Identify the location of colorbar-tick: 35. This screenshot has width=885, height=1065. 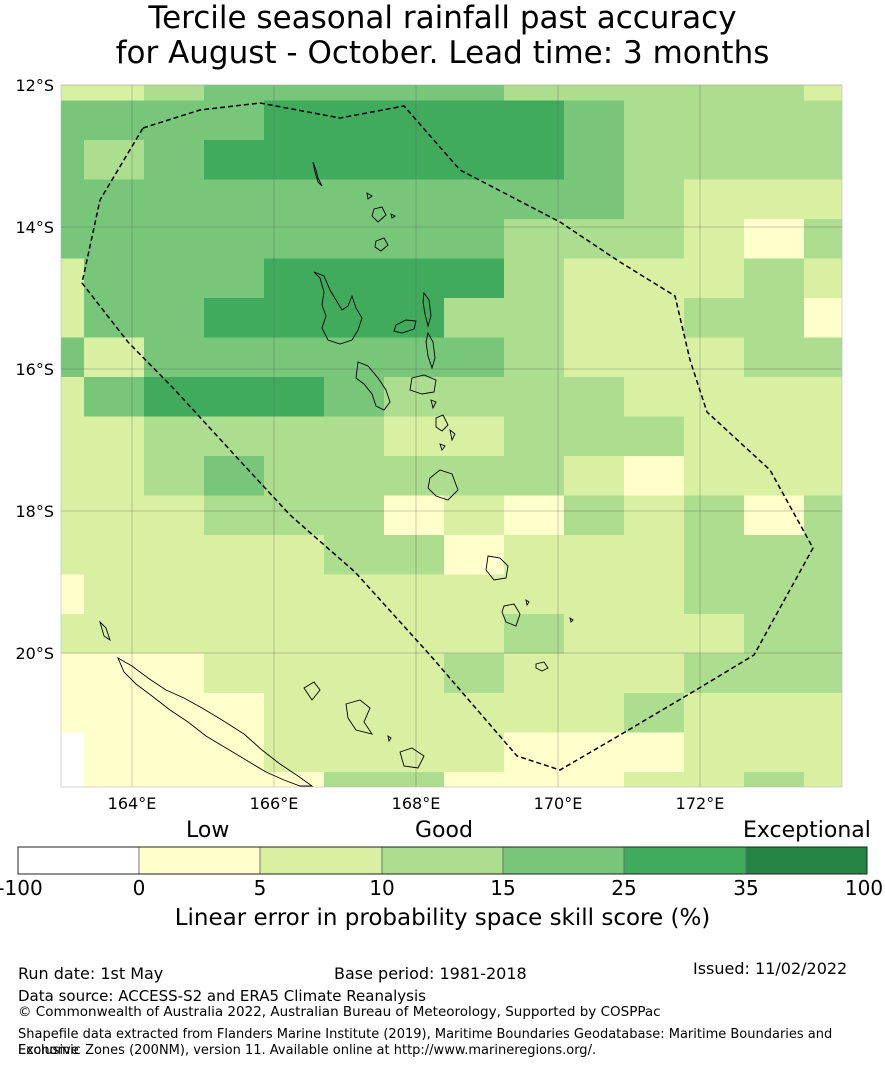
(746, 888).